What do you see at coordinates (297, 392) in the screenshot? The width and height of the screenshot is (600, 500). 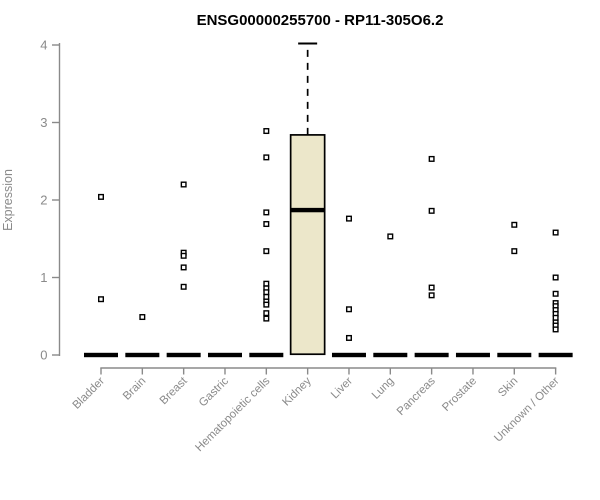 I see `x-category-label: Kidney` at bounding box center [297, 392].